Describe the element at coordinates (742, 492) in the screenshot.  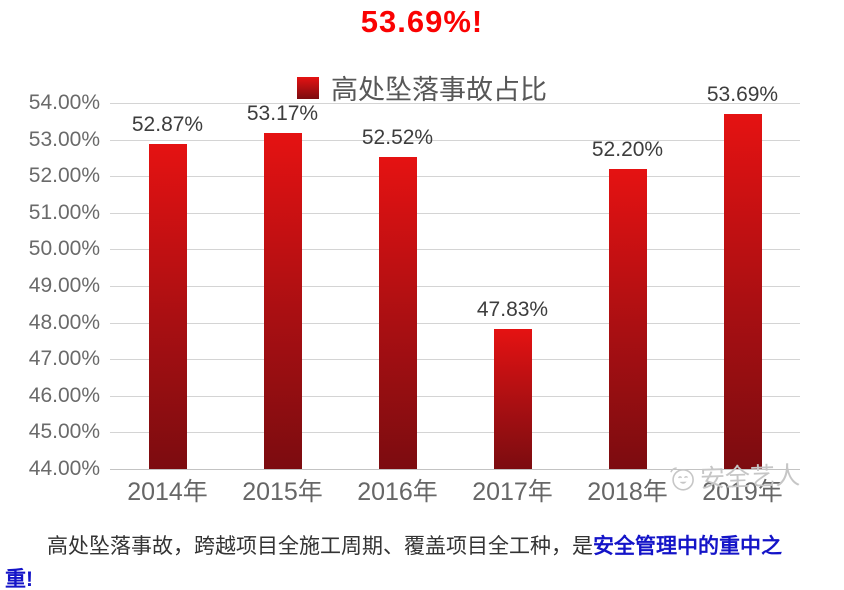
I see `x-axis-tick-label: 2019年` at that location.